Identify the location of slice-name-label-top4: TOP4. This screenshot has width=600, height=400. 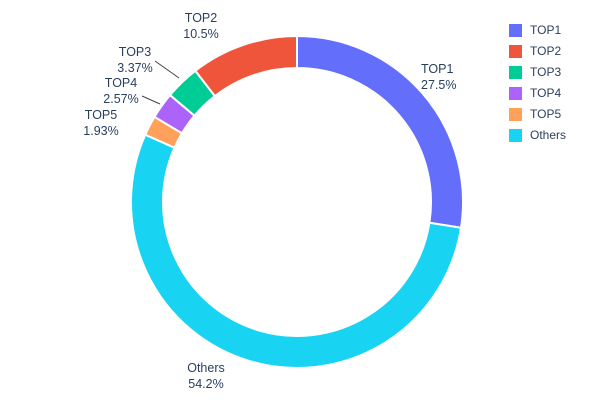
(121, 83).